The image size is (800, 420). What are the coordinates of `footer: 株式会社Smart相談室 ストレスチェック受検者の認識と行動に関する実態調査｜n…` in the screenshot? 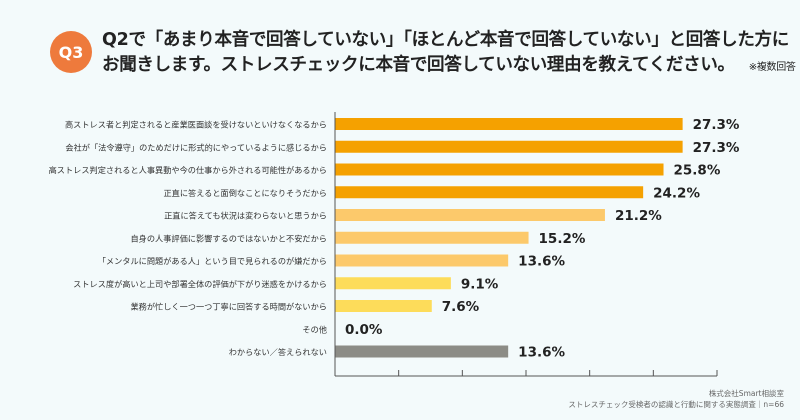 It's located at (676, 399).